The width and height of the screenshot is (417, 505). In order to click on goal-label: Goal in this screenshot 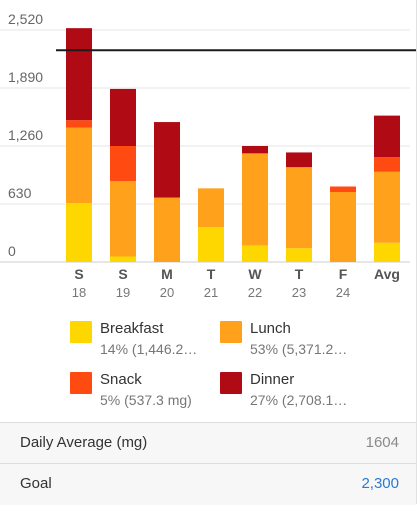, I will do `click(36, 483)`.